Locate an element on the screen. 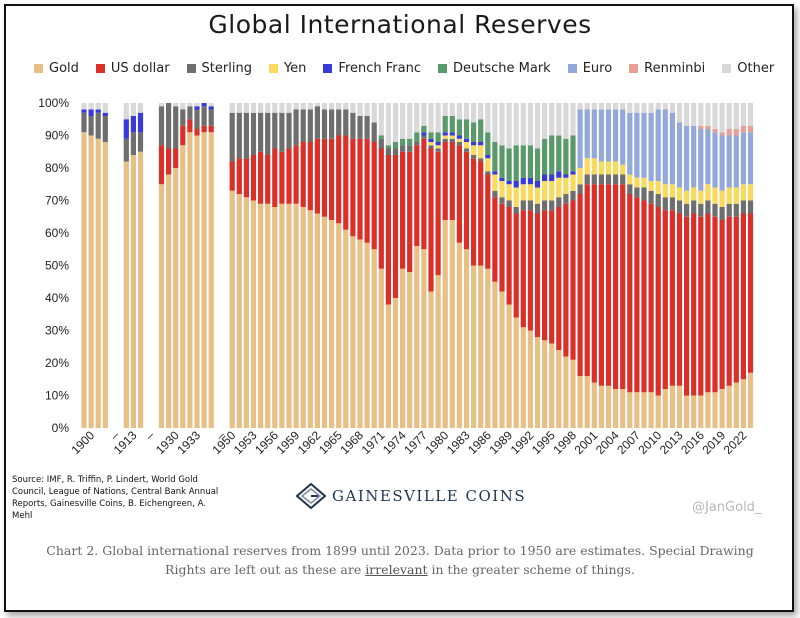 The height and width of the screenshot is (618, 800). bar-segment-other-1993 is located at coordinates (537, 126).